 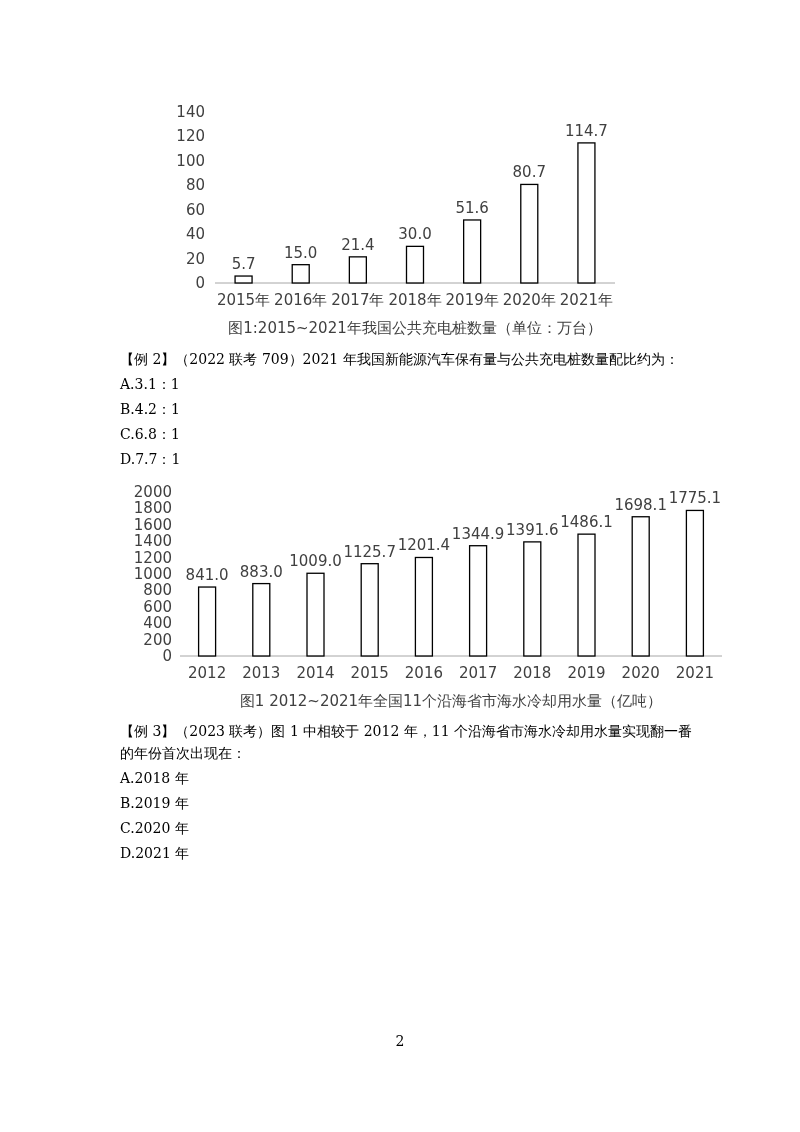 What do you see at coordinates (640, 673) in the screenshot?
I see `x-tick-label: 2020` at bounding box center [640, 673].